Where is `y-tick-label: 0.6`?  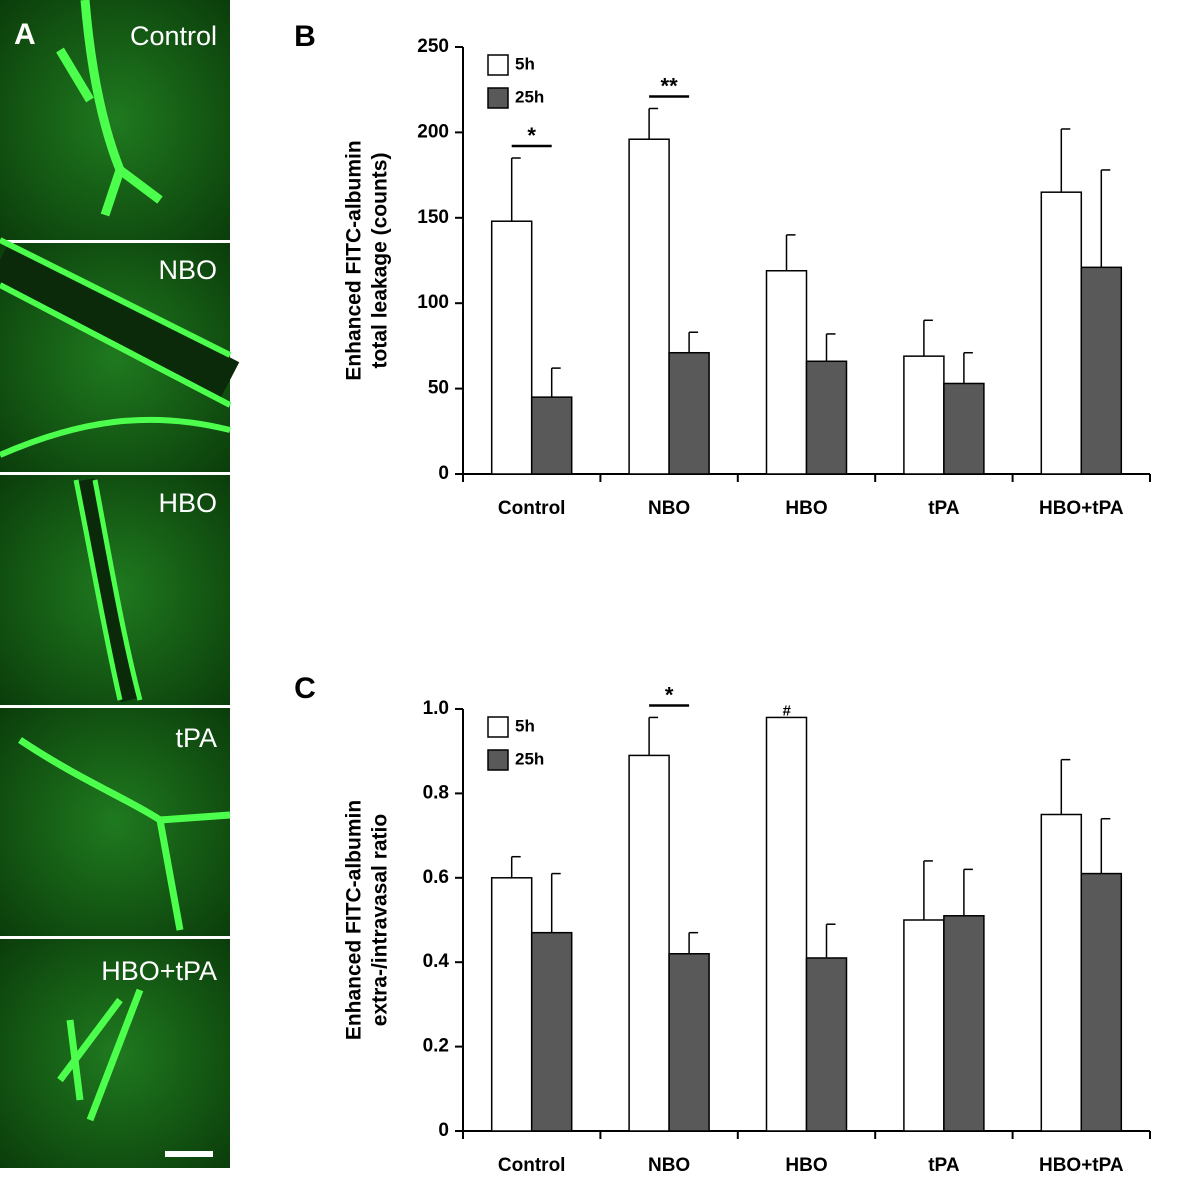 y-tick-label: 0.6 is located at coordinates (436, 877).